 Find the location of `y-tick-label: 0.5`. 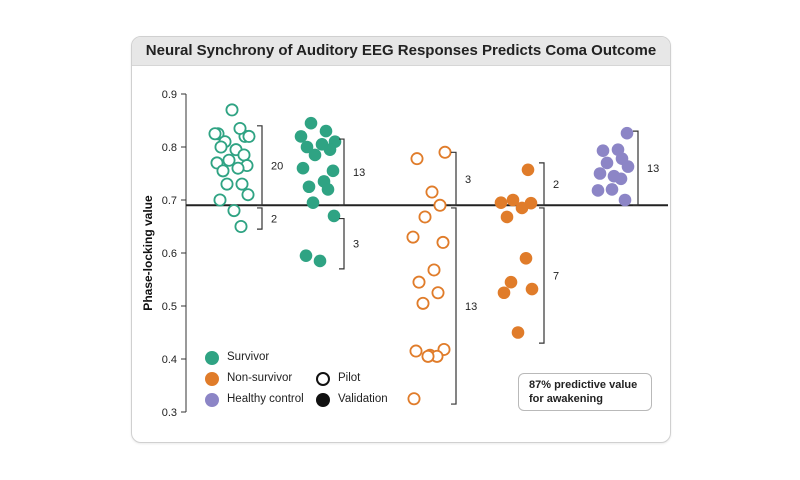

y-tick-label: 0.5 is located at coordinates (169, 307).